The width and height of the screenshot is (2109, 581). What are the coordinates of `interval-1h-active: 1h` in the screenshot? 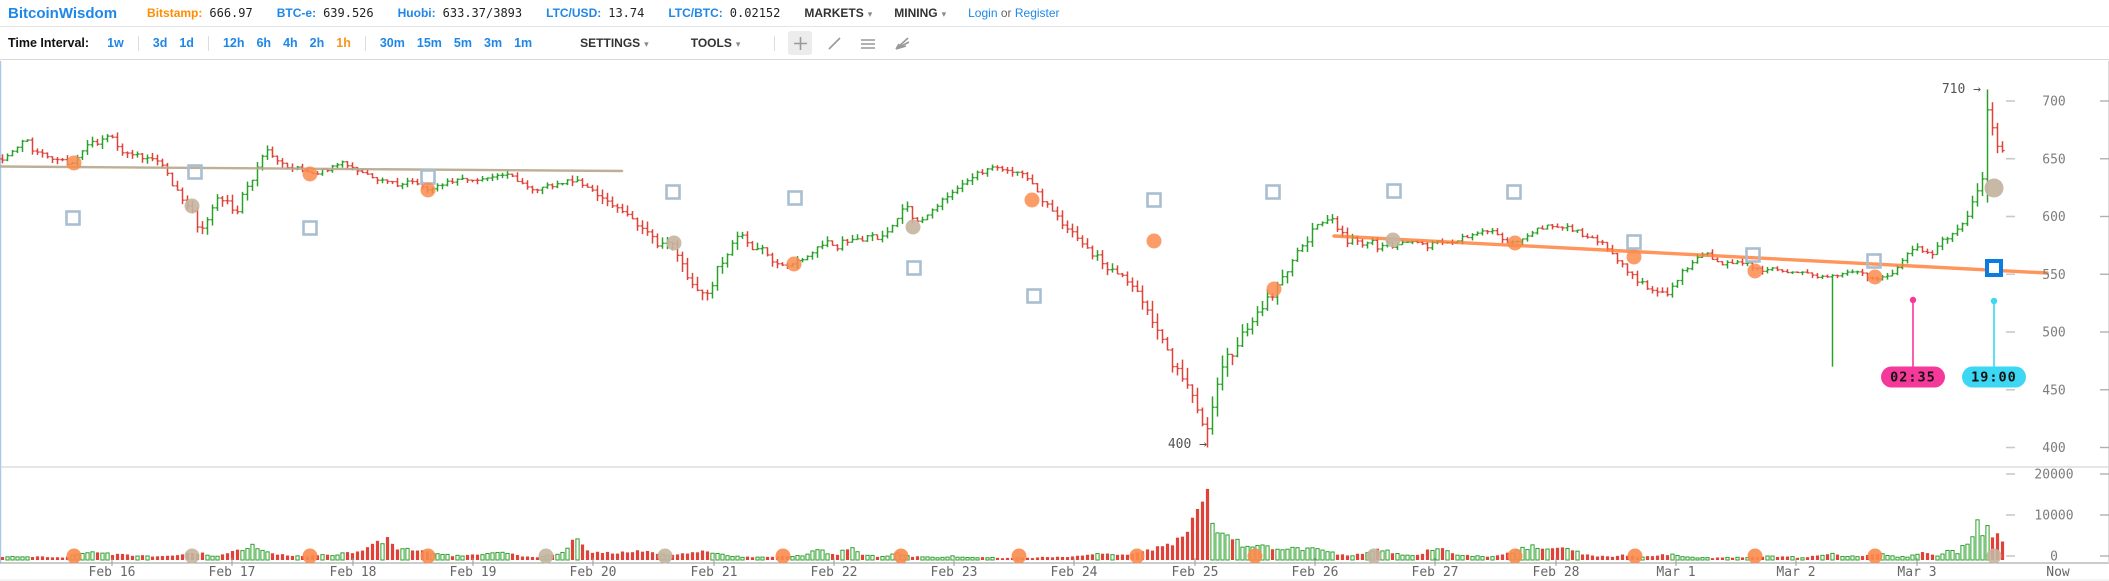 It's located at (343, 43).